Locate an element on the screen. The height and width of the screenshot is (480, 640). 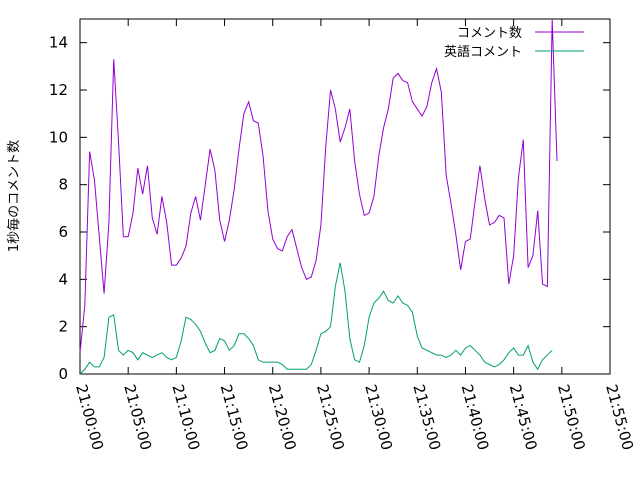
x-tick-label: 21:40:00 is located at coordinates (475, 417).